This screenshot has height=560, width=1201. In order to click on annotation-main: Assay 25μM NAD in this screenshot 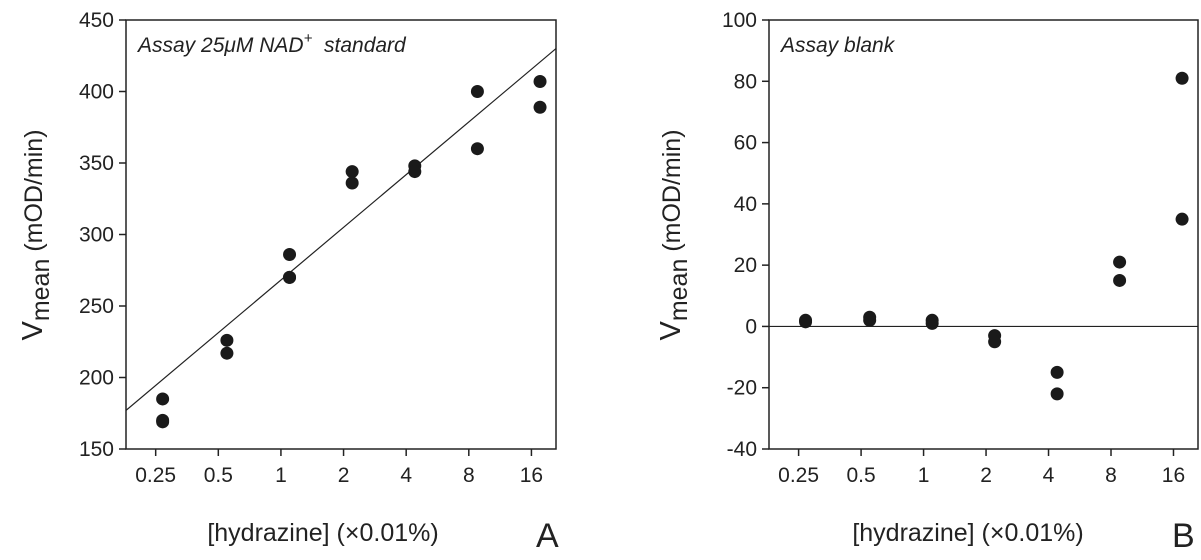, I will do `click(220, 45)`.